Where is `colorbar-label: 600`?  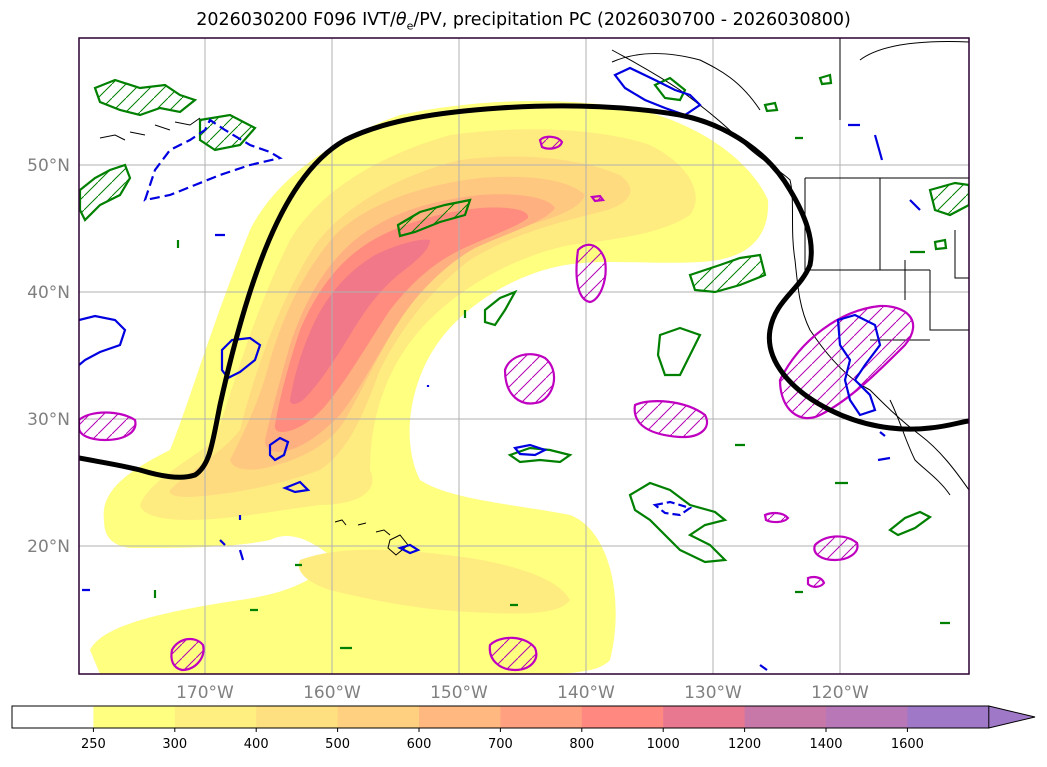
colorbar-label: 600 is located at coordinates (419, 744).